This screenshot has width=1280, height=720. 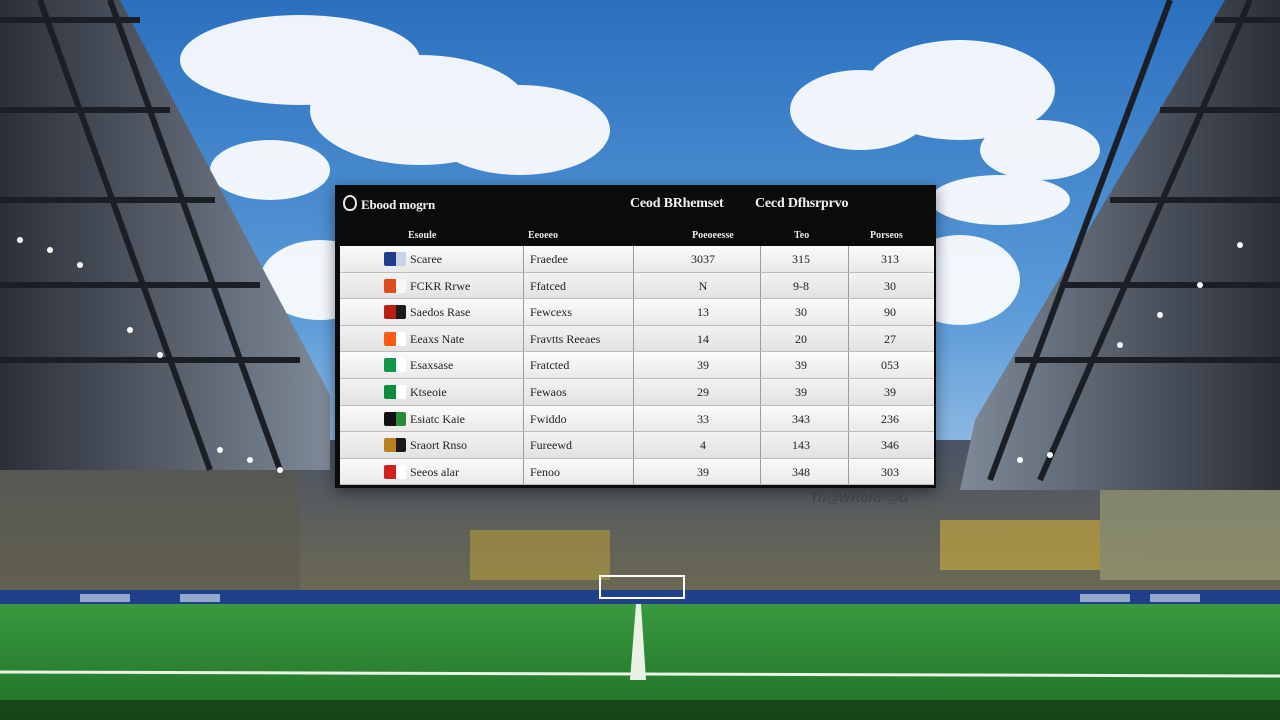 I want to click on team-name: Scaree, so click(x=426, y=259).